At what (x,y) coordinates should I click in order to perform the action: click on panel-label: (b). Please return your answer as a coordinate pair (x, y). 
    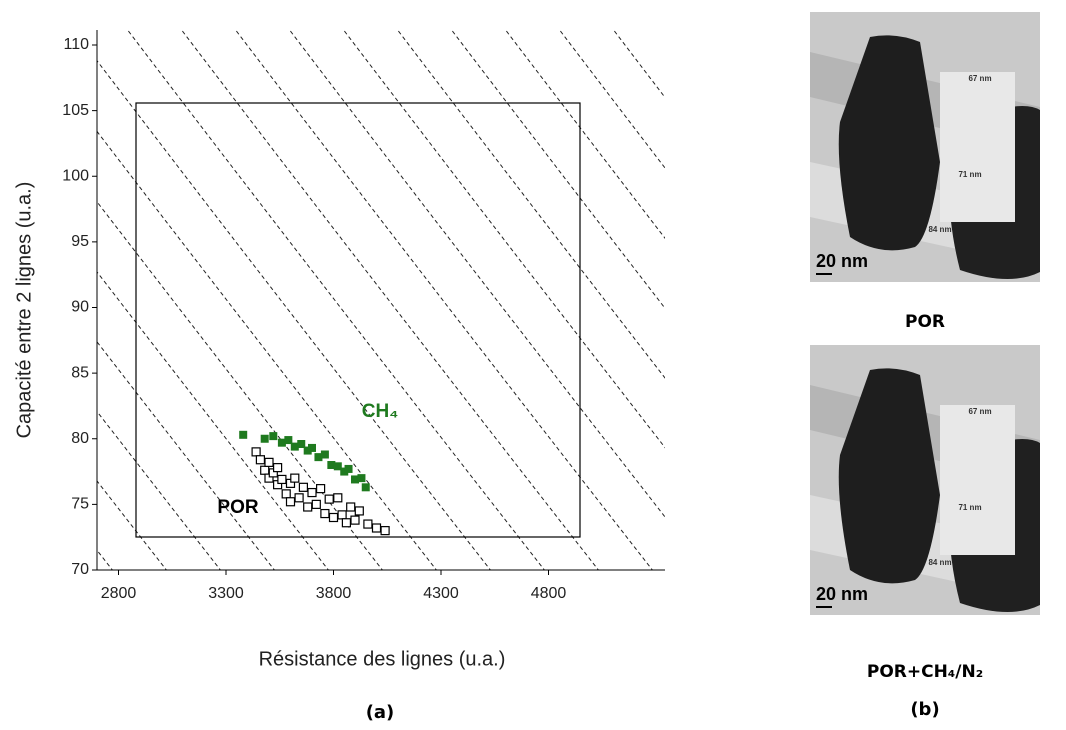
    Looking at the image, I should click on (924, 709).